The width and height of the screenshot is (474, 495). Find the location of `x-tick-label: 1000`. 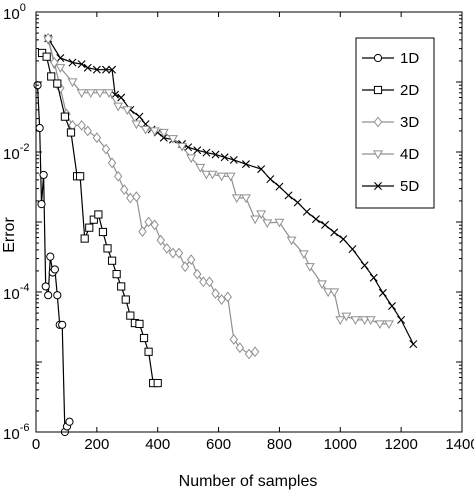

x-tick-label: 1000 is located at coordinates (340, 444).